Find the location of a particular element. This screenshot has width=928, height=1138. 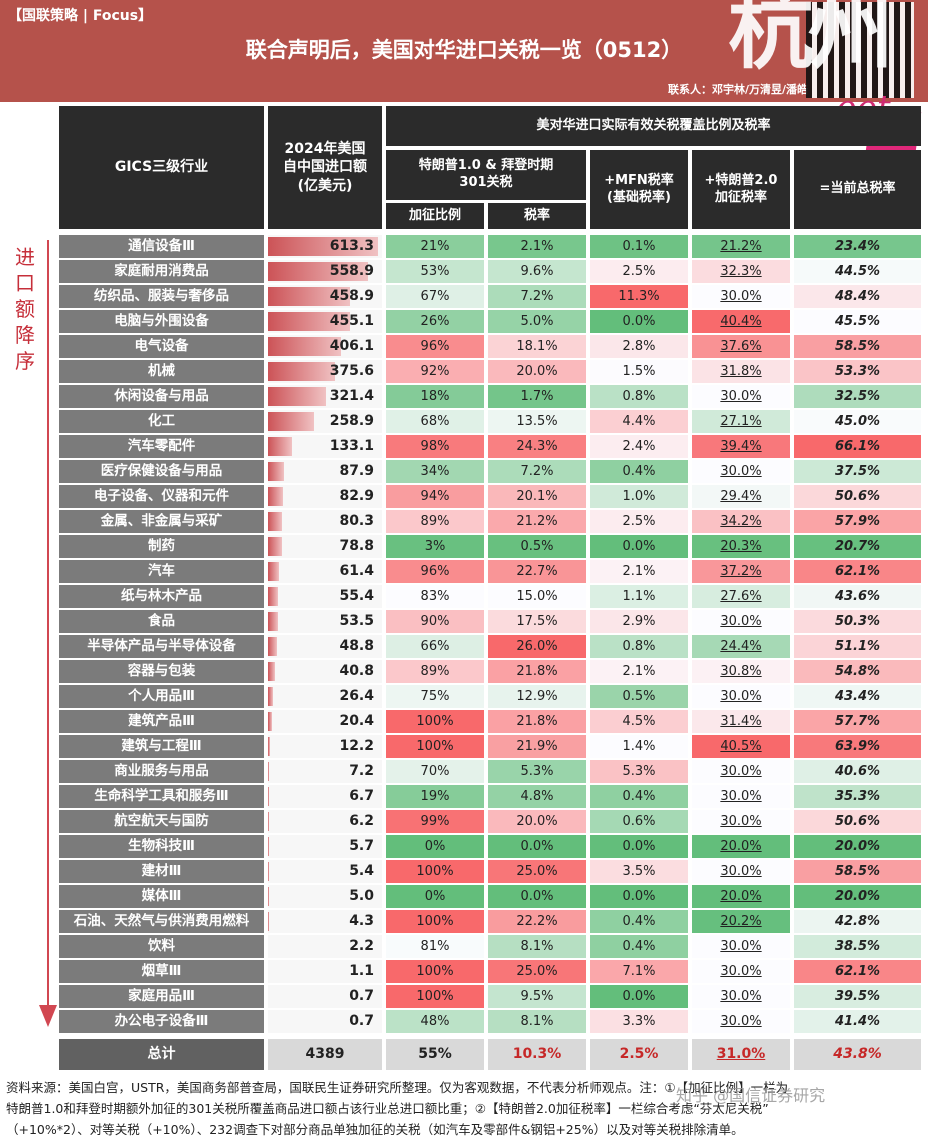

rate-cell: 20.1% is located at coordinates (537, 496).